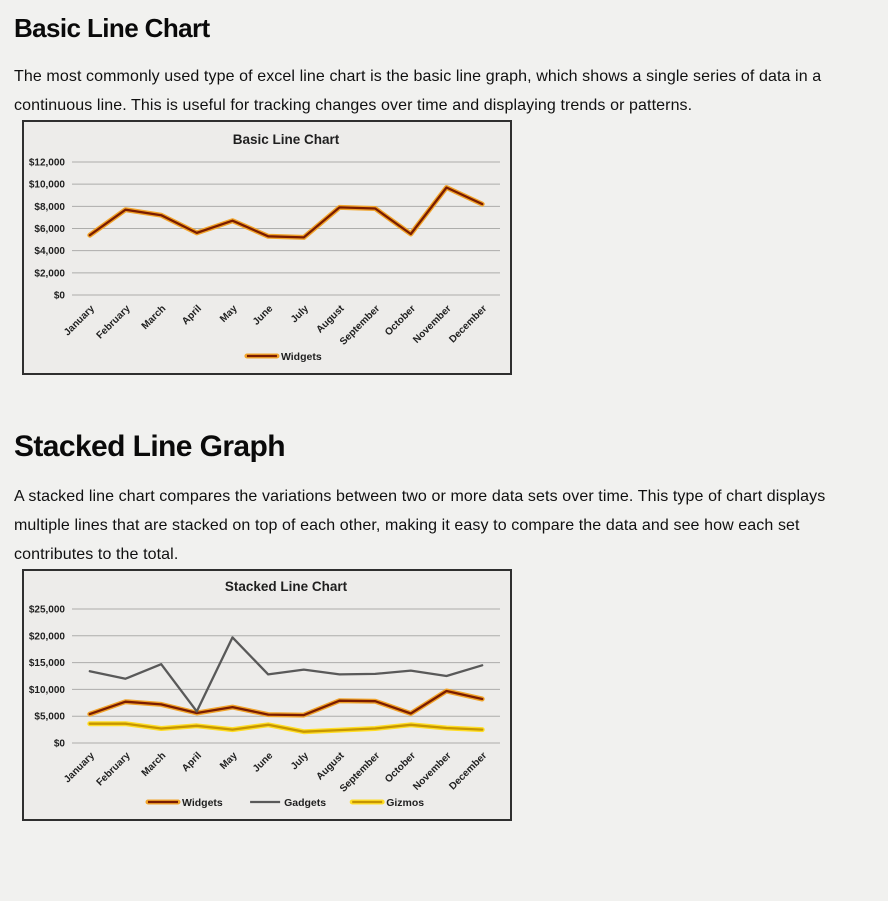  What do you see at coordinates (150, 446) in the screenshot?
I see `heading-stacked-line-graph: Stacked Line Graph` at bounding box center [150, 446].